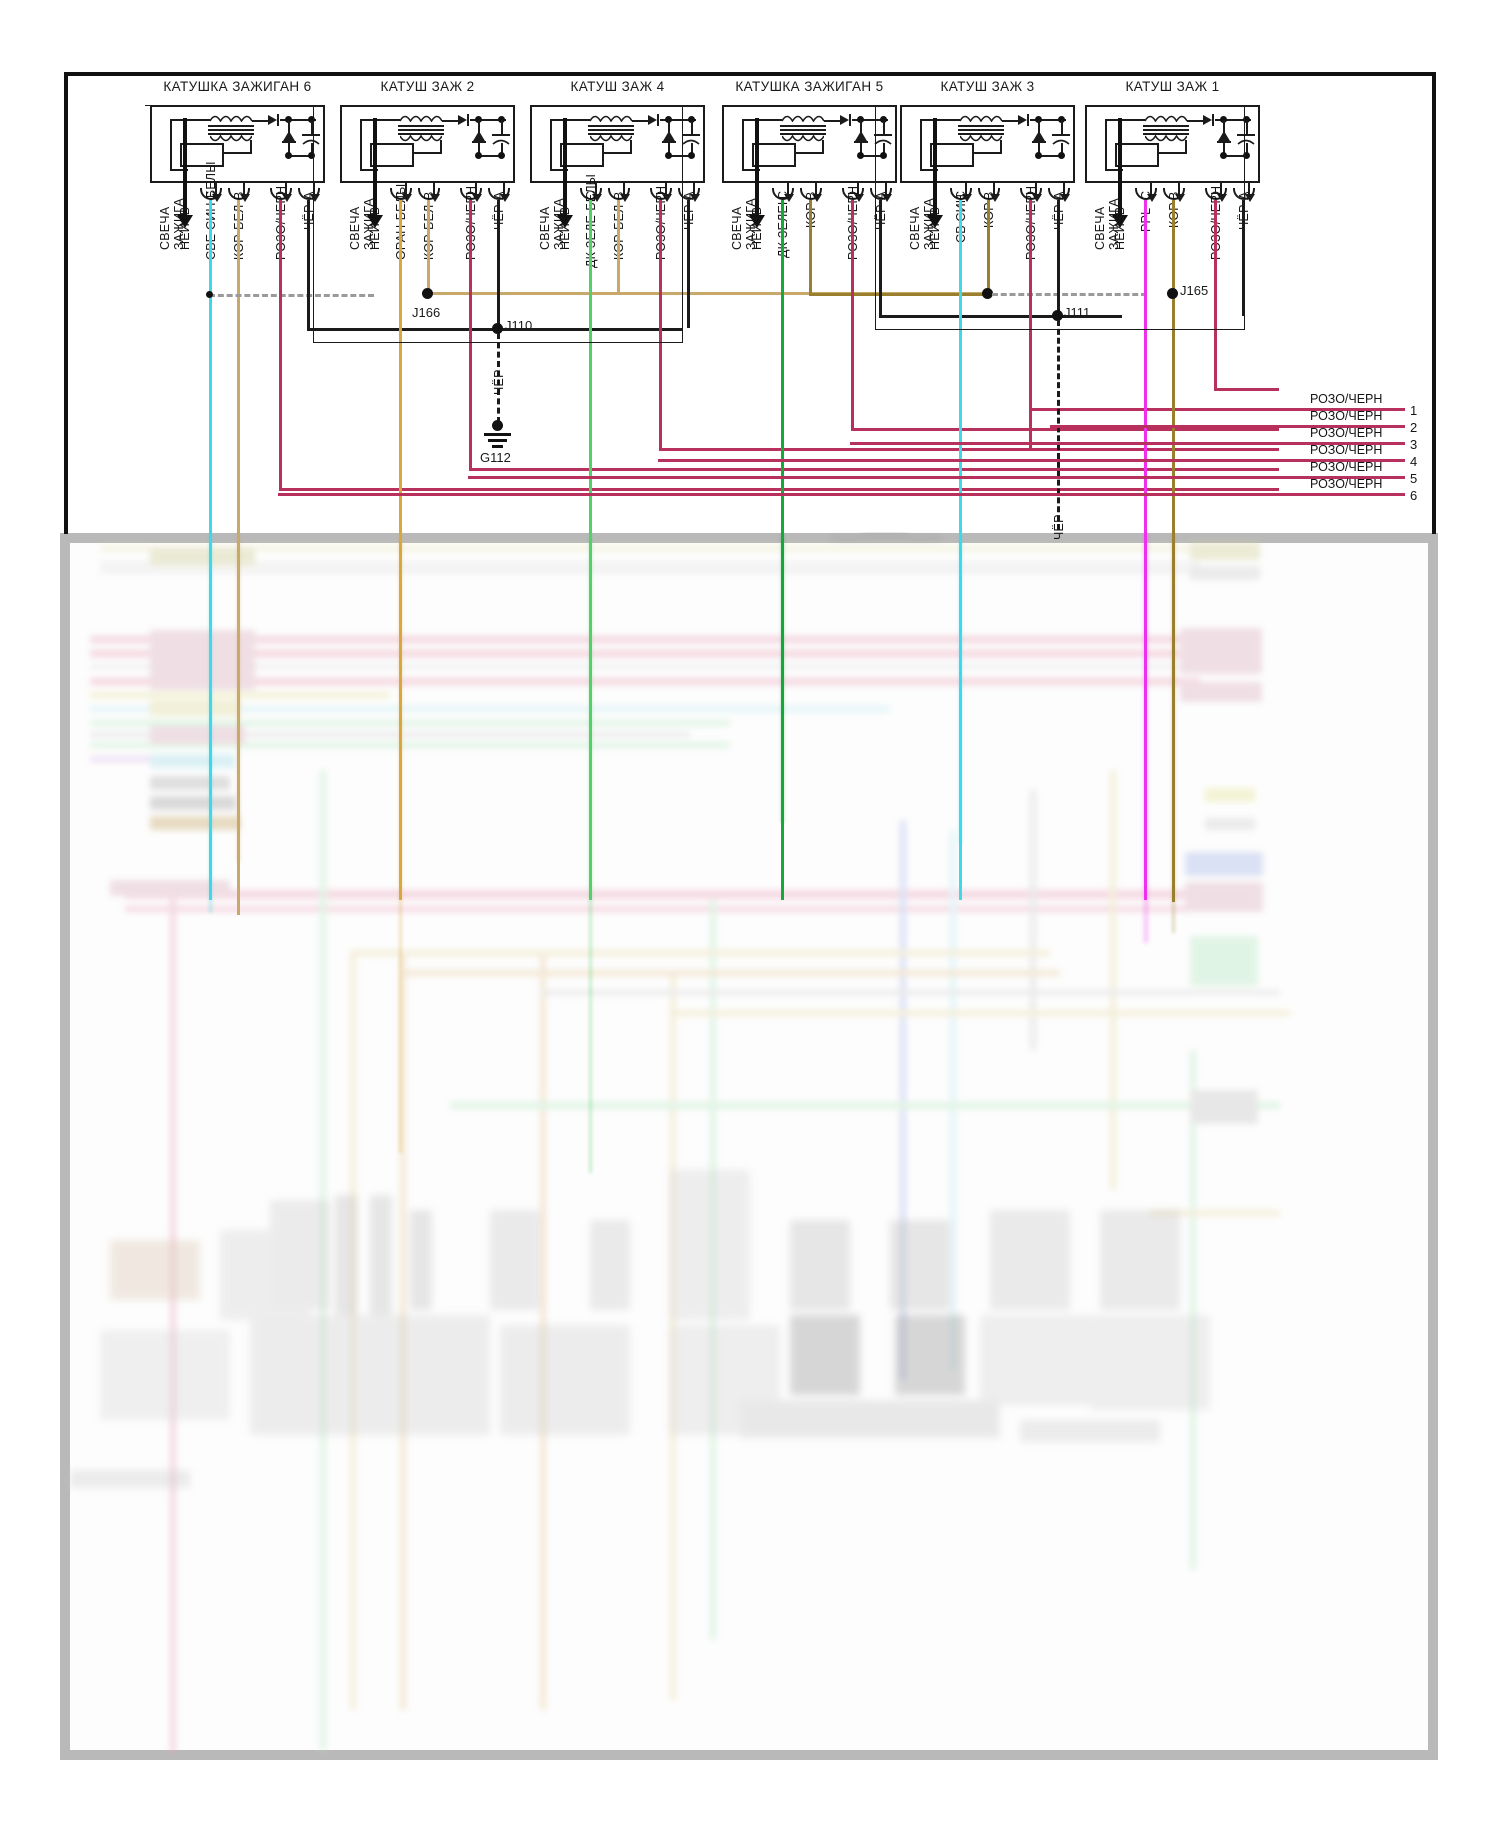 This screenshot has height=1828, width=1500. Describe the element at coordinates (989, 195) in the screenshot. I see `pinletter-coil3-B: B` at that location.